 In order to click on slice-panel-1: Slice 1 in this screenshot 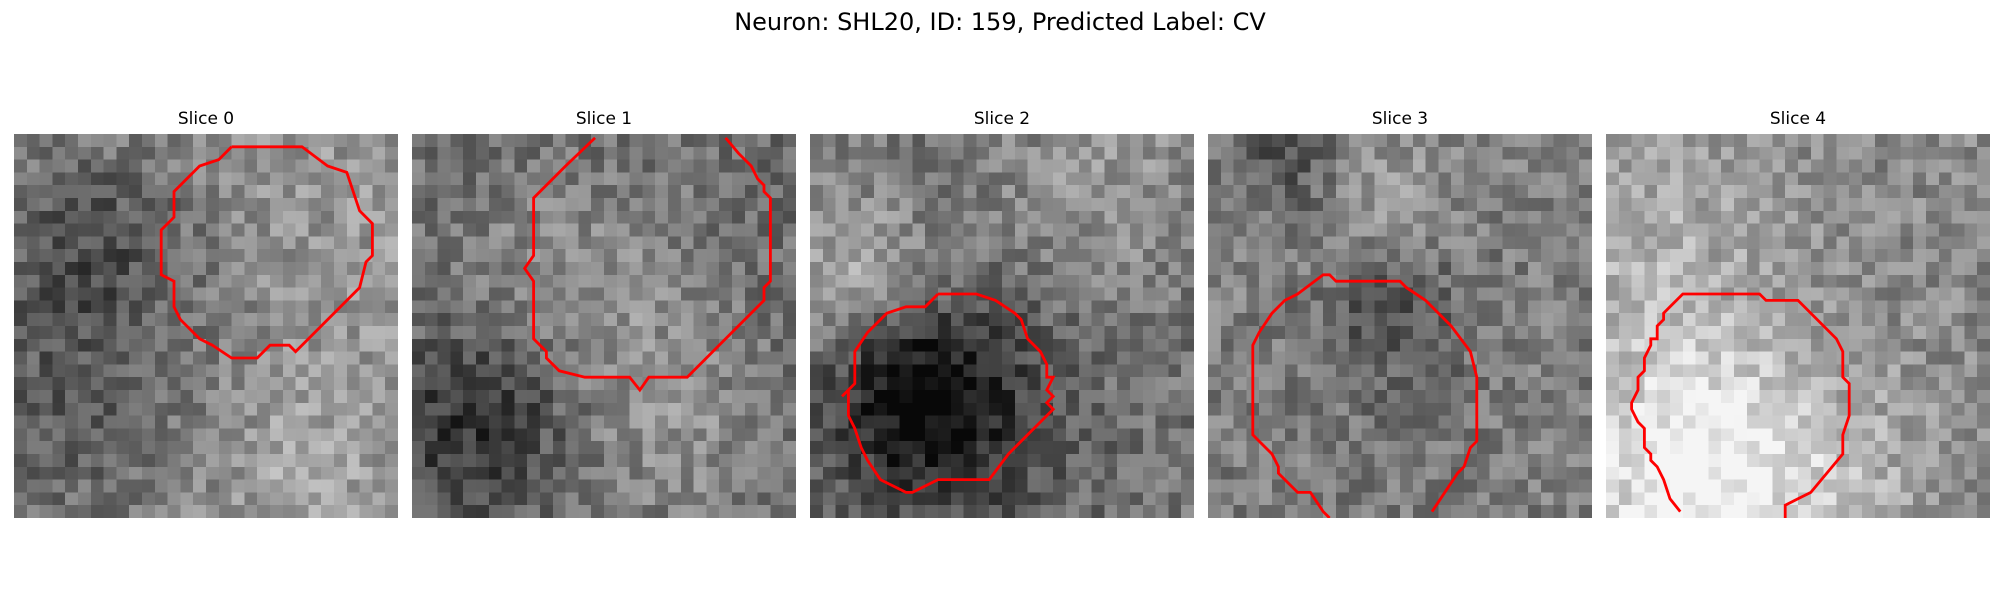, I will do `click(604, 313)`.